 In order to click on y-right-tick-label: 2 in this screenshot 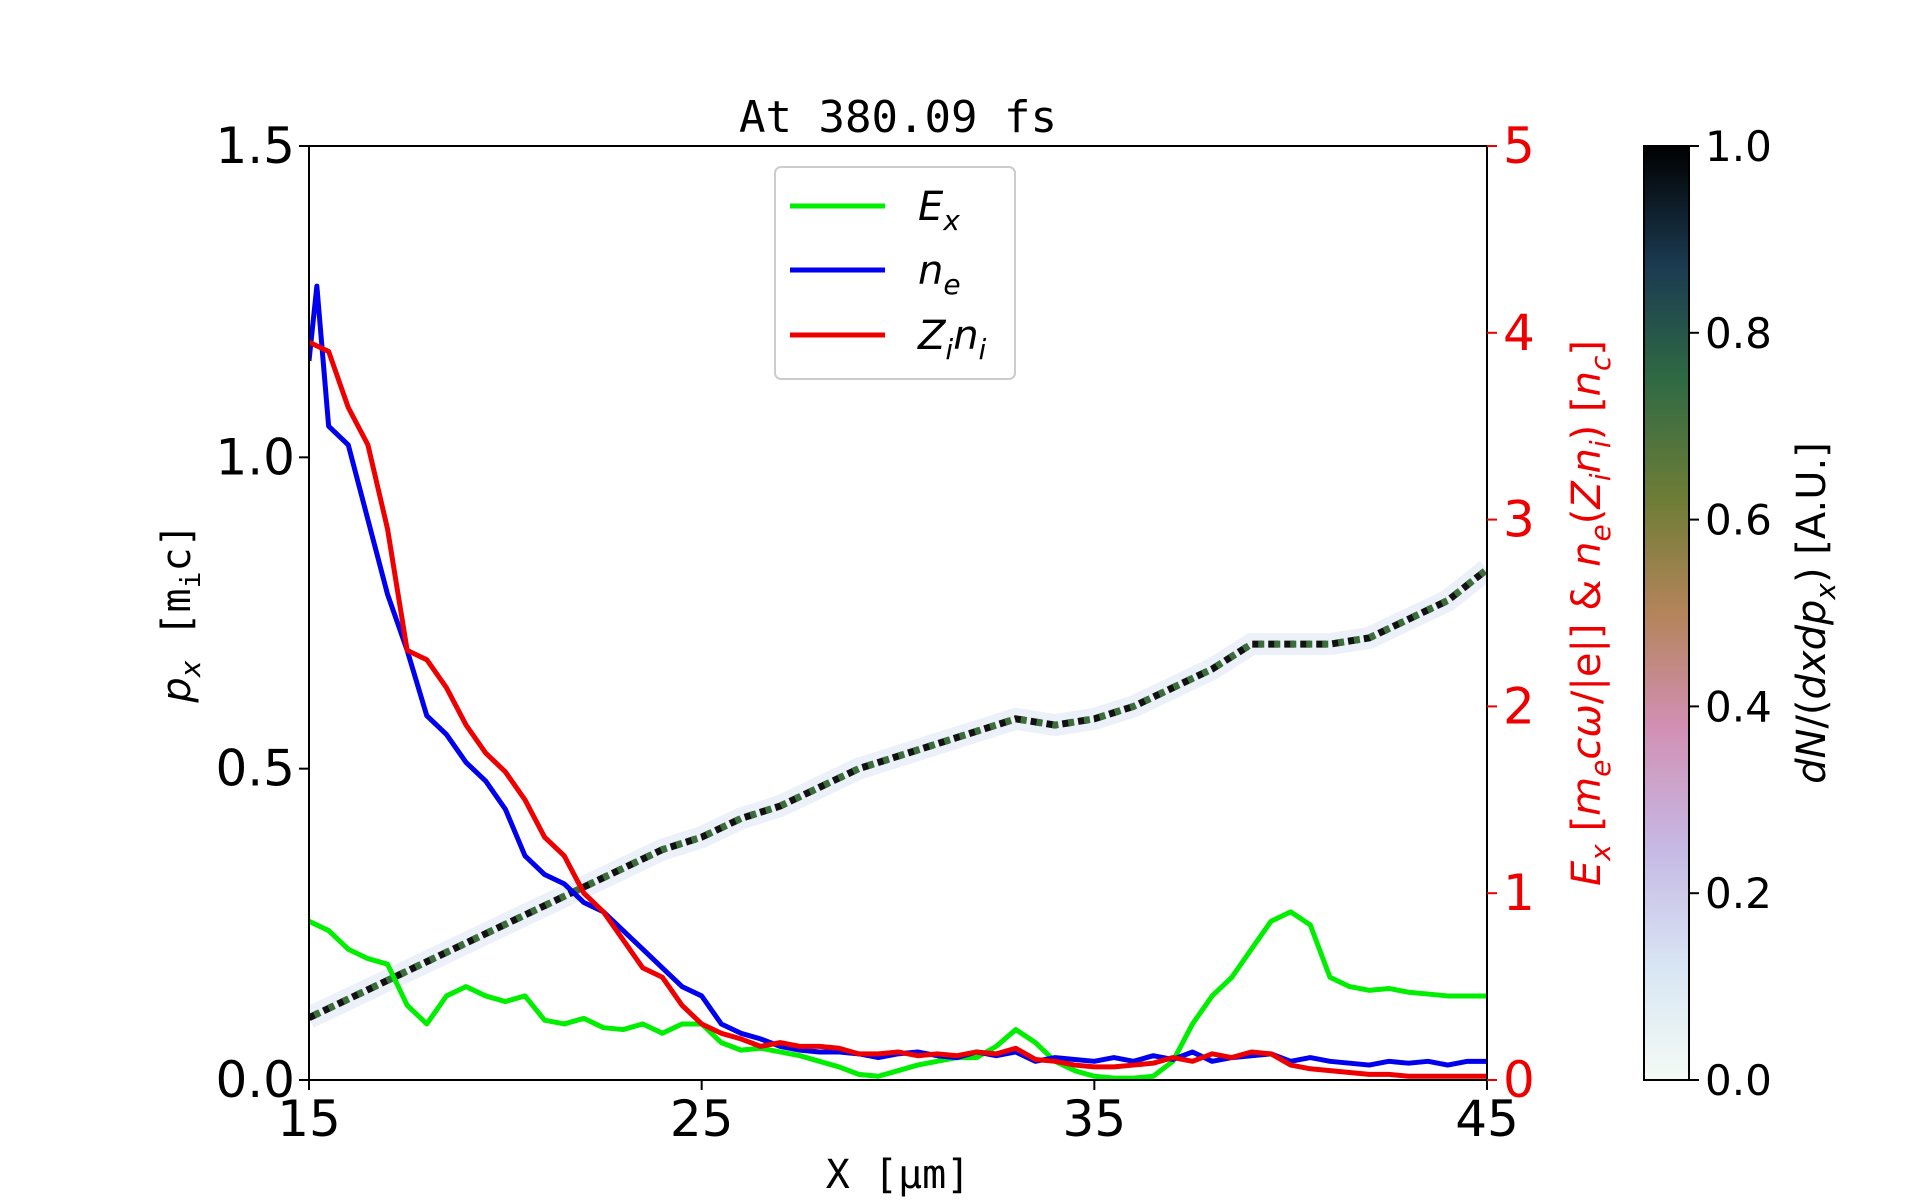, I will do `click(1519, 706)`.